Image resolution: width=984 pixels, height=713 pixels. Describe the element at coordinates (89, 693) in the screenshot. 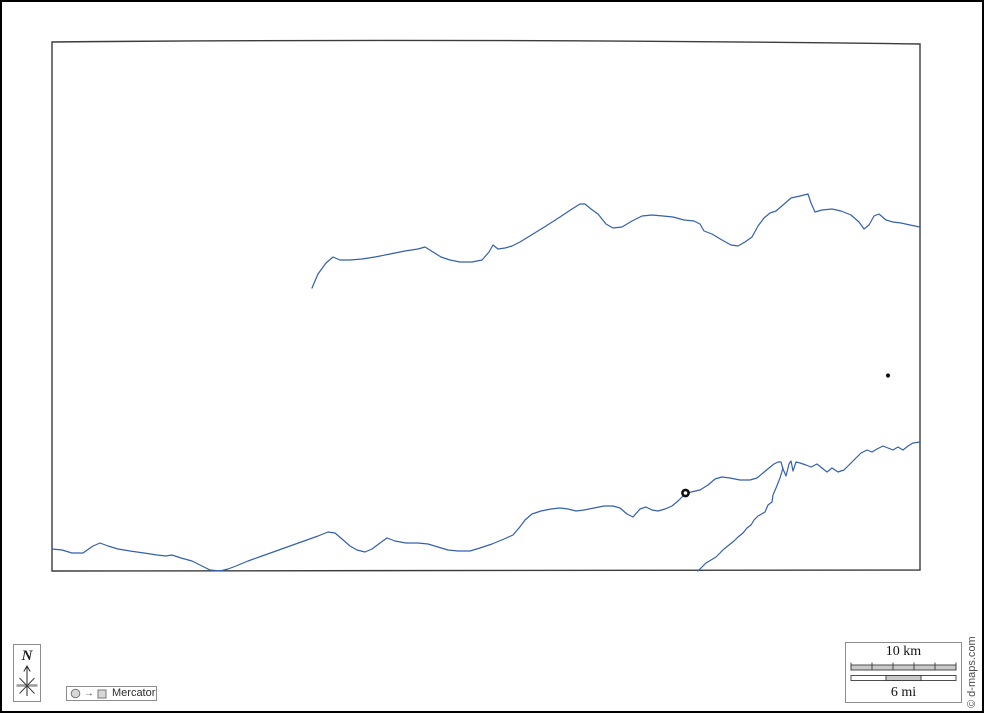

I see `arrow-right-icon: →` at that location.